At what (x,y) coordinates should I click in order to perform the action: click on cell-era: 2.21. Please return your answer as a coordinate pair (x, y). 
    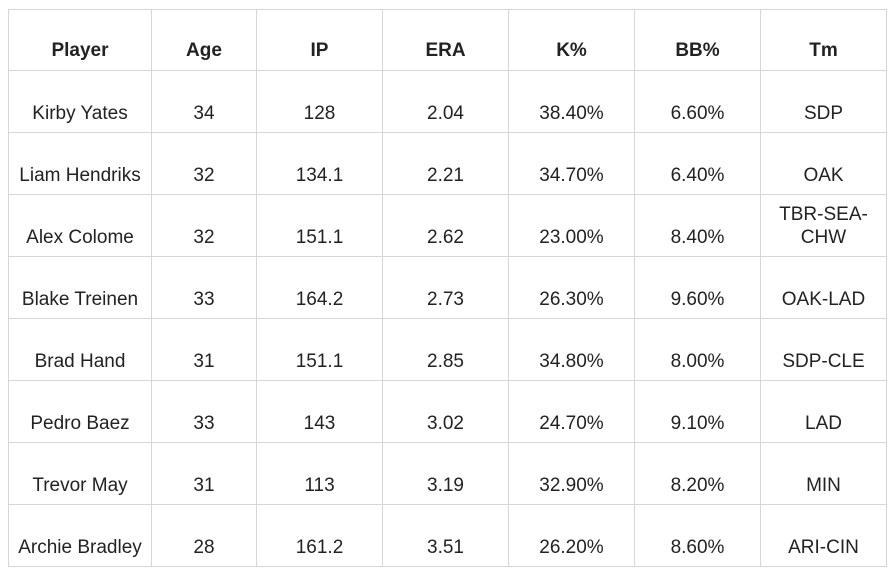
    Looking at the image, I should click on (445, 163).